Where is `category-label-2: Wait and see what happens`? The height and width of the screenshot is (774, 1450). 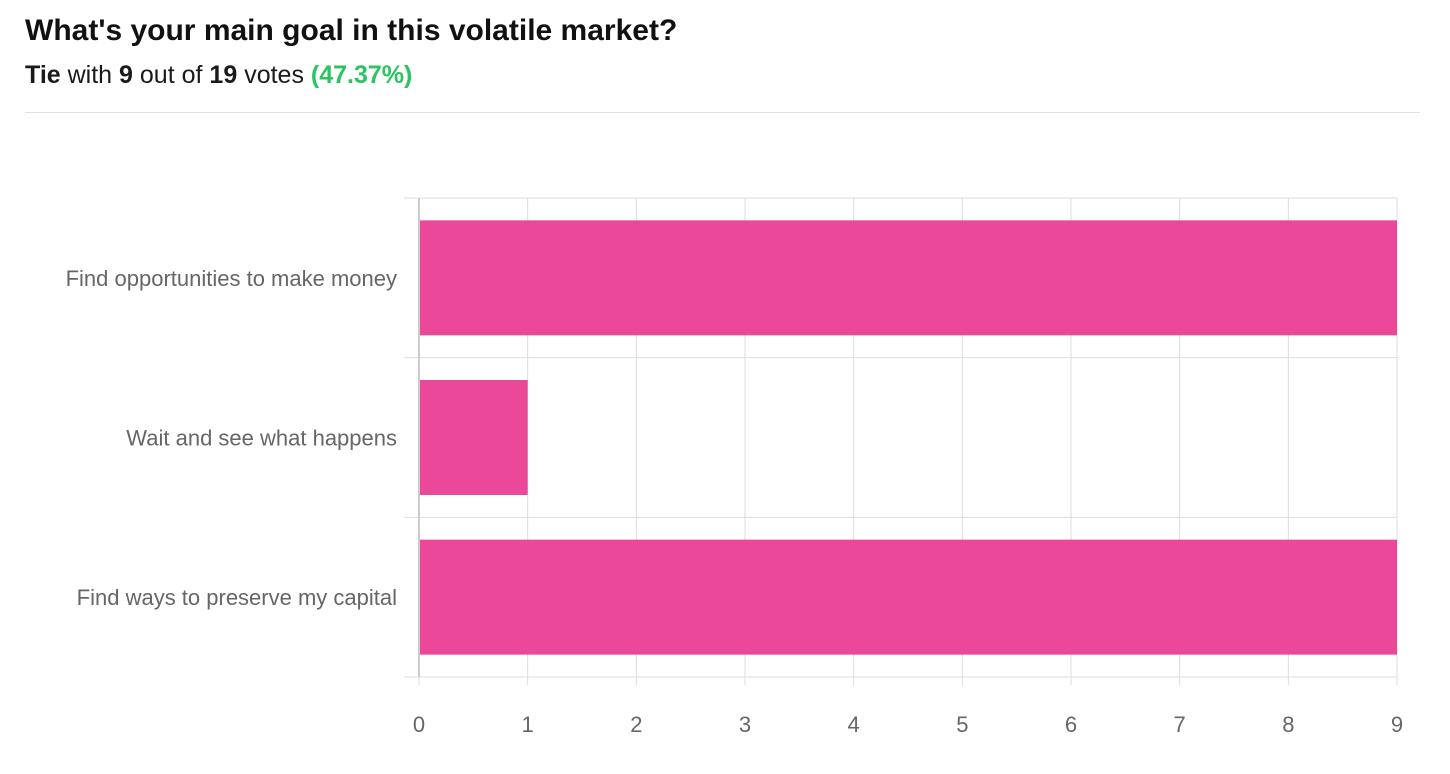 category-label-2: Wait and see what happens is located at coordinates (261, 438).